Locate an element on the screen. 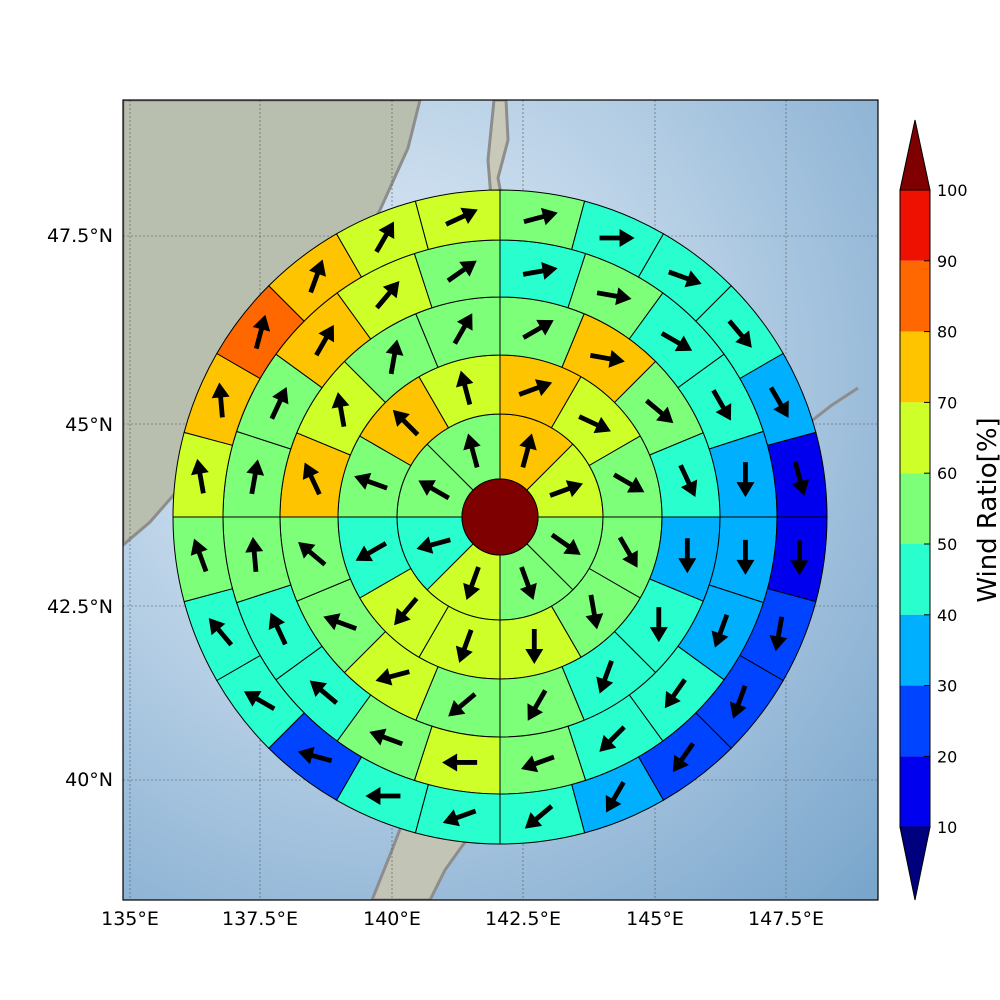  colorbar-label: Wind Ratio[%] is located at coordinates (986, 509).